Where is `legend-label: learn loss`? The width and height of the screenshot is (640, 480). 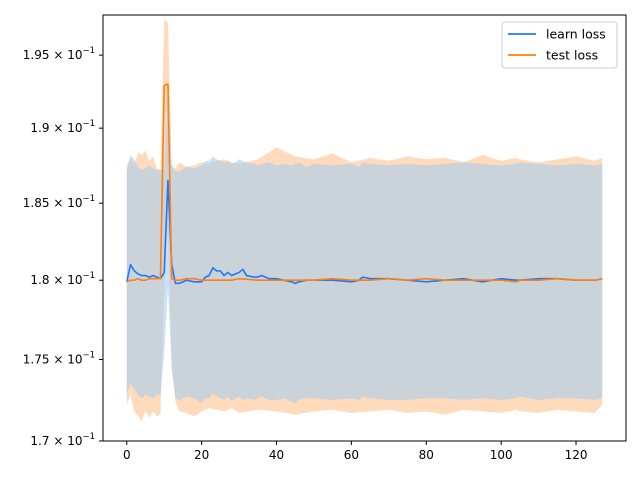
legend-label: learn loss is located at coordinates (576, 34).